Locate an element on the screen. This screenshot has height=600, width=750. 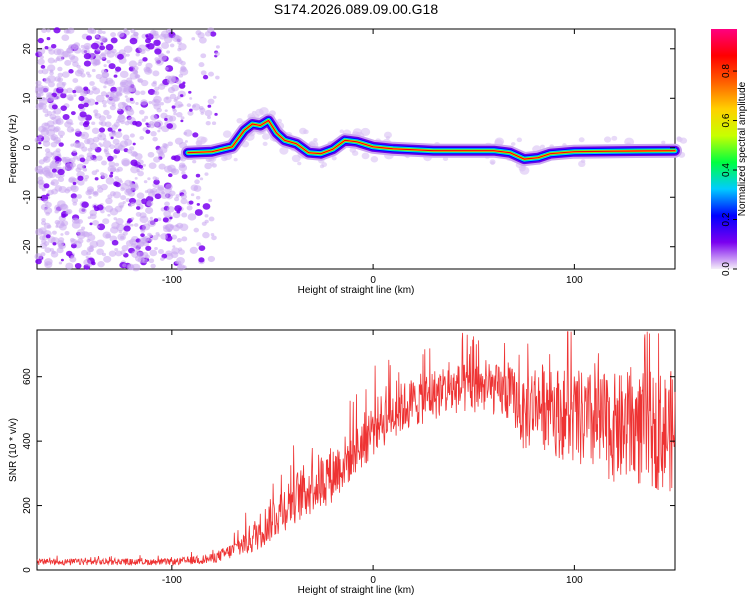
colorbar-label: Normalized spectral amplitude is located at coordinates (742, 148).